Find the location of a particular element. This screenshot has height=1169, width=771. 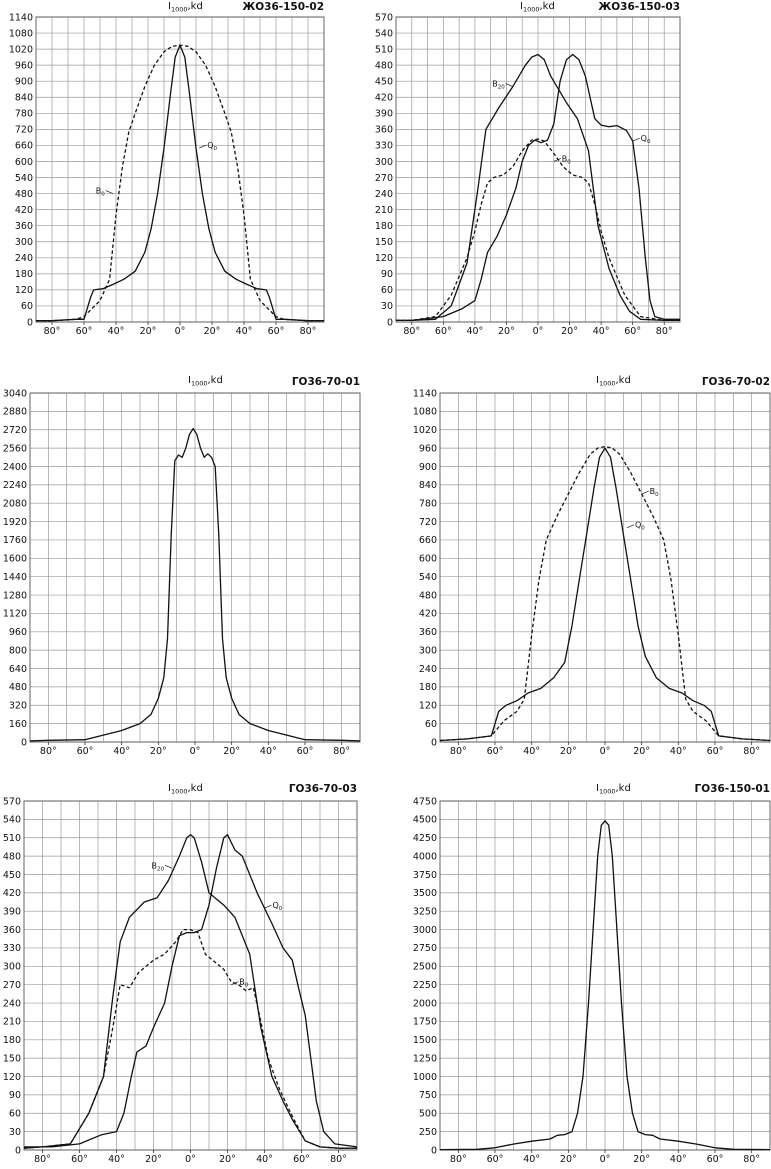

y-tick-label: 2560 is located at coordinates (15, 448).